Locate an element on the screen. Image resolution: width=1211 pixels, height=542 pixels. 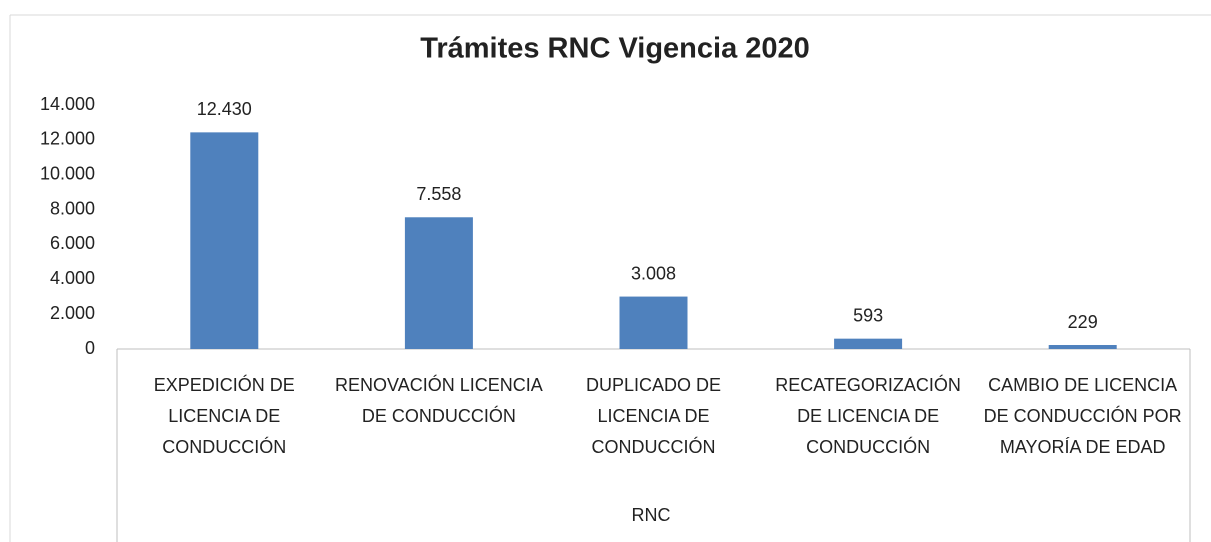
y-tick-label: 2.000 is located at coordinates (72, 313).